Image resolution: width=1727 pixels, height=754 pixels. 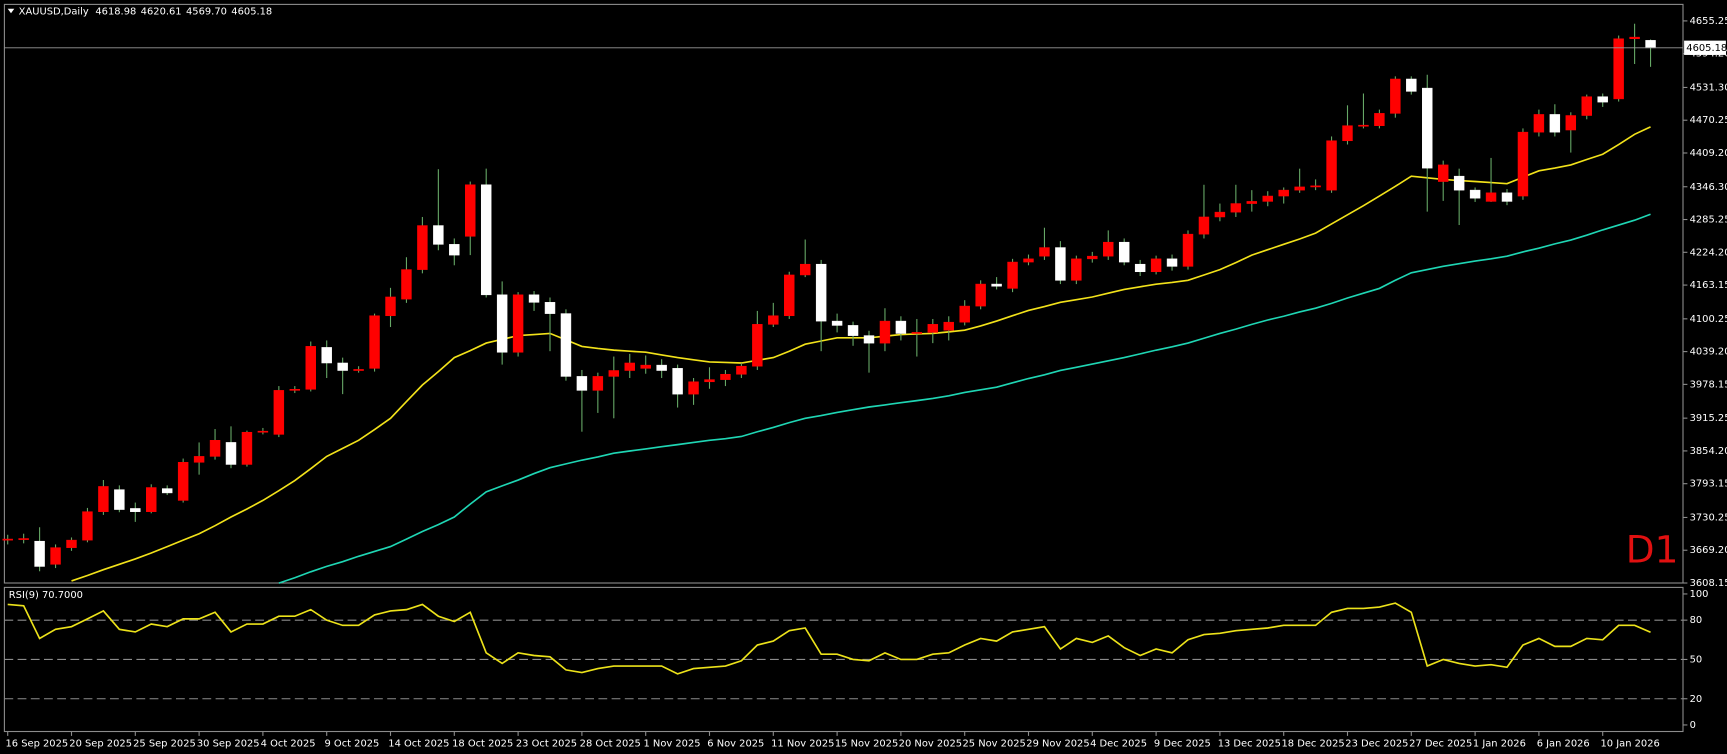 I want to click on x-tick-label: 9 Oct 2025, so click(x=352, y=744).